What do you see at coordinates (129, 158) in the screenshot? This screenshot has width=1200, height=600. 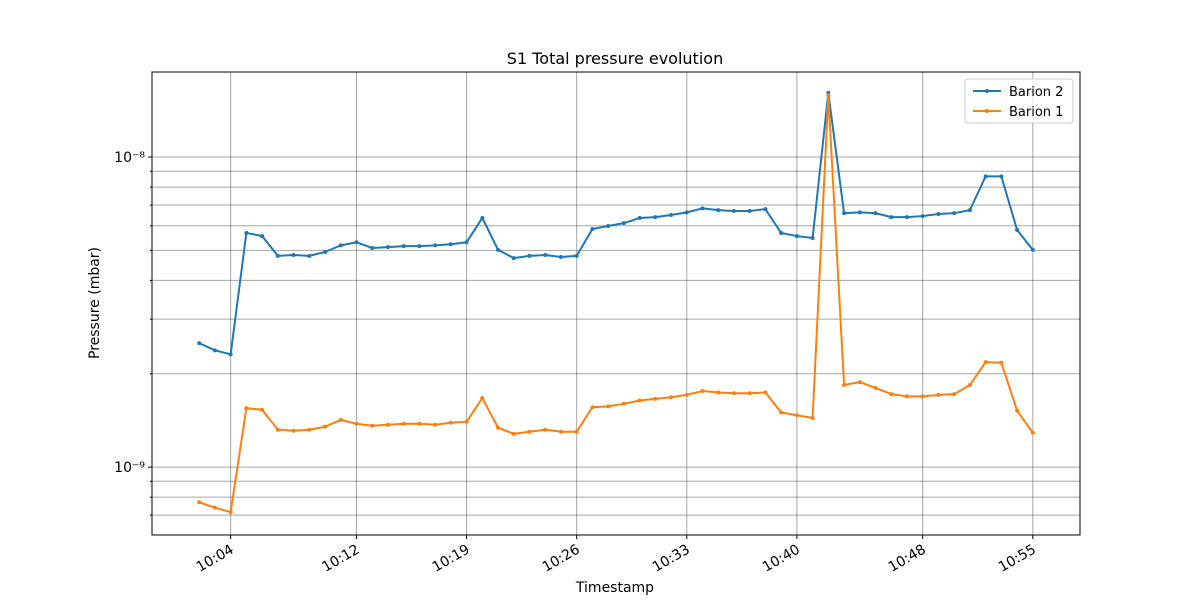 I see `y-tick-label: 10⁻⁸` at bounding box center [129, 158].